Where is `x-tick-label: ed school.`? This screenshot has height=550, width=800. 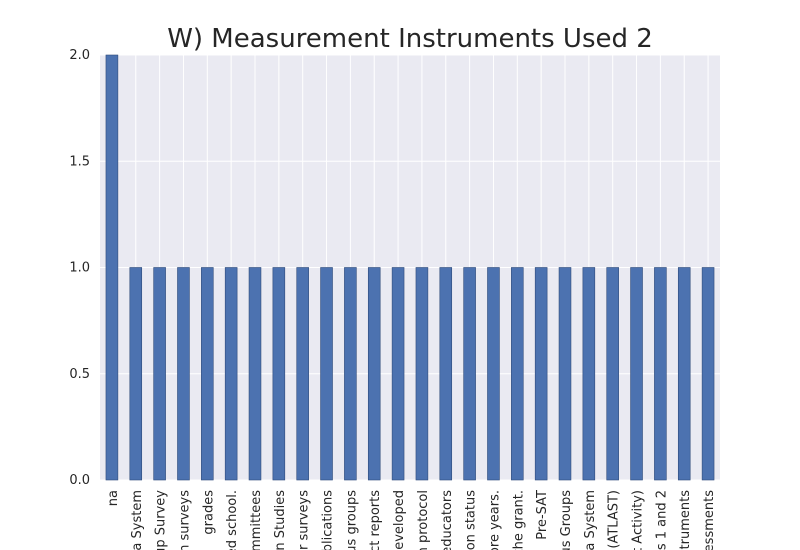
x-tick-label: ed school. is located at coordinates (232, 520).